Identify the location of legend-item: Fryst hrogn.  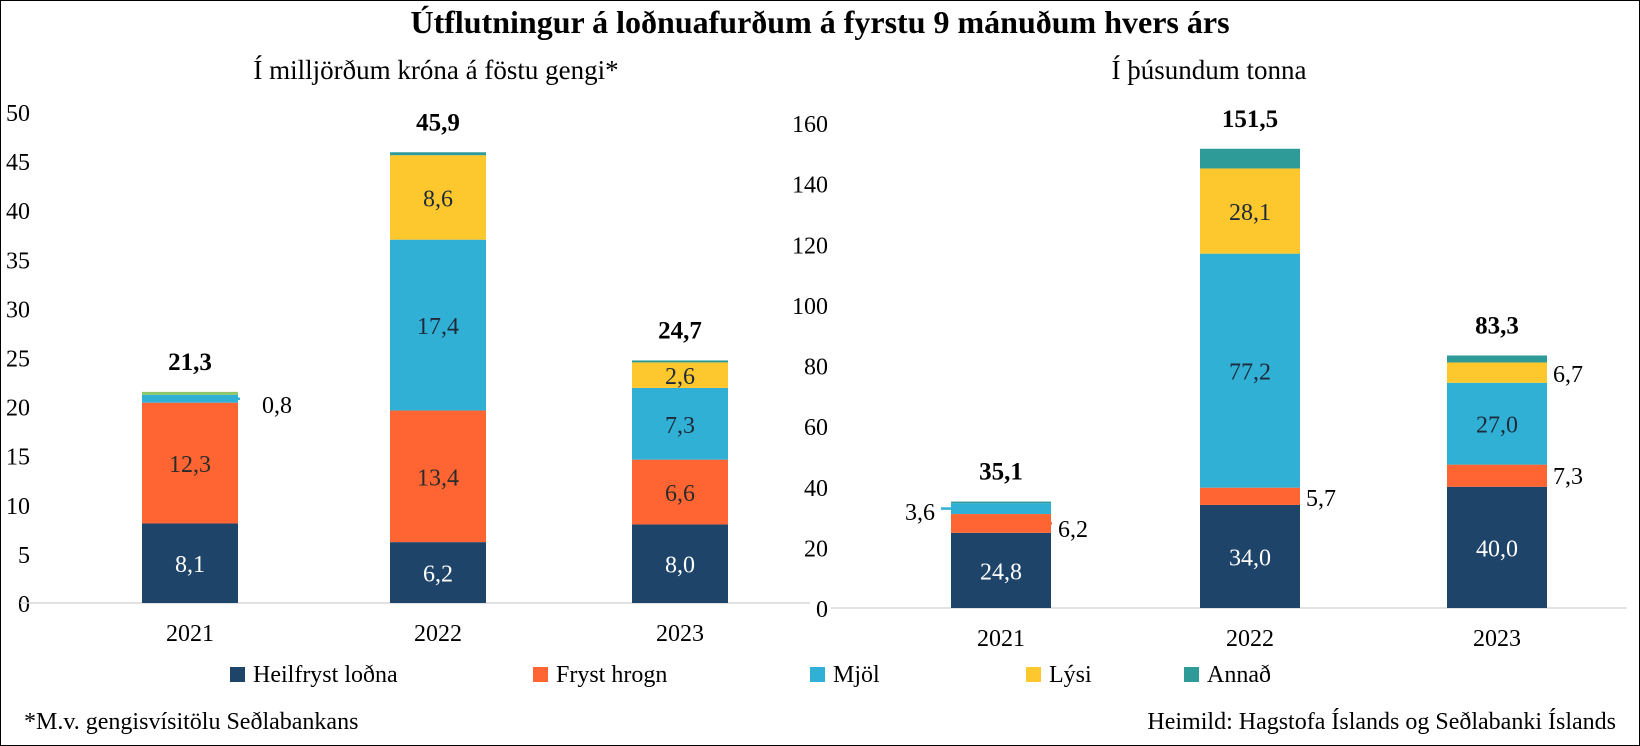
(600, 675).